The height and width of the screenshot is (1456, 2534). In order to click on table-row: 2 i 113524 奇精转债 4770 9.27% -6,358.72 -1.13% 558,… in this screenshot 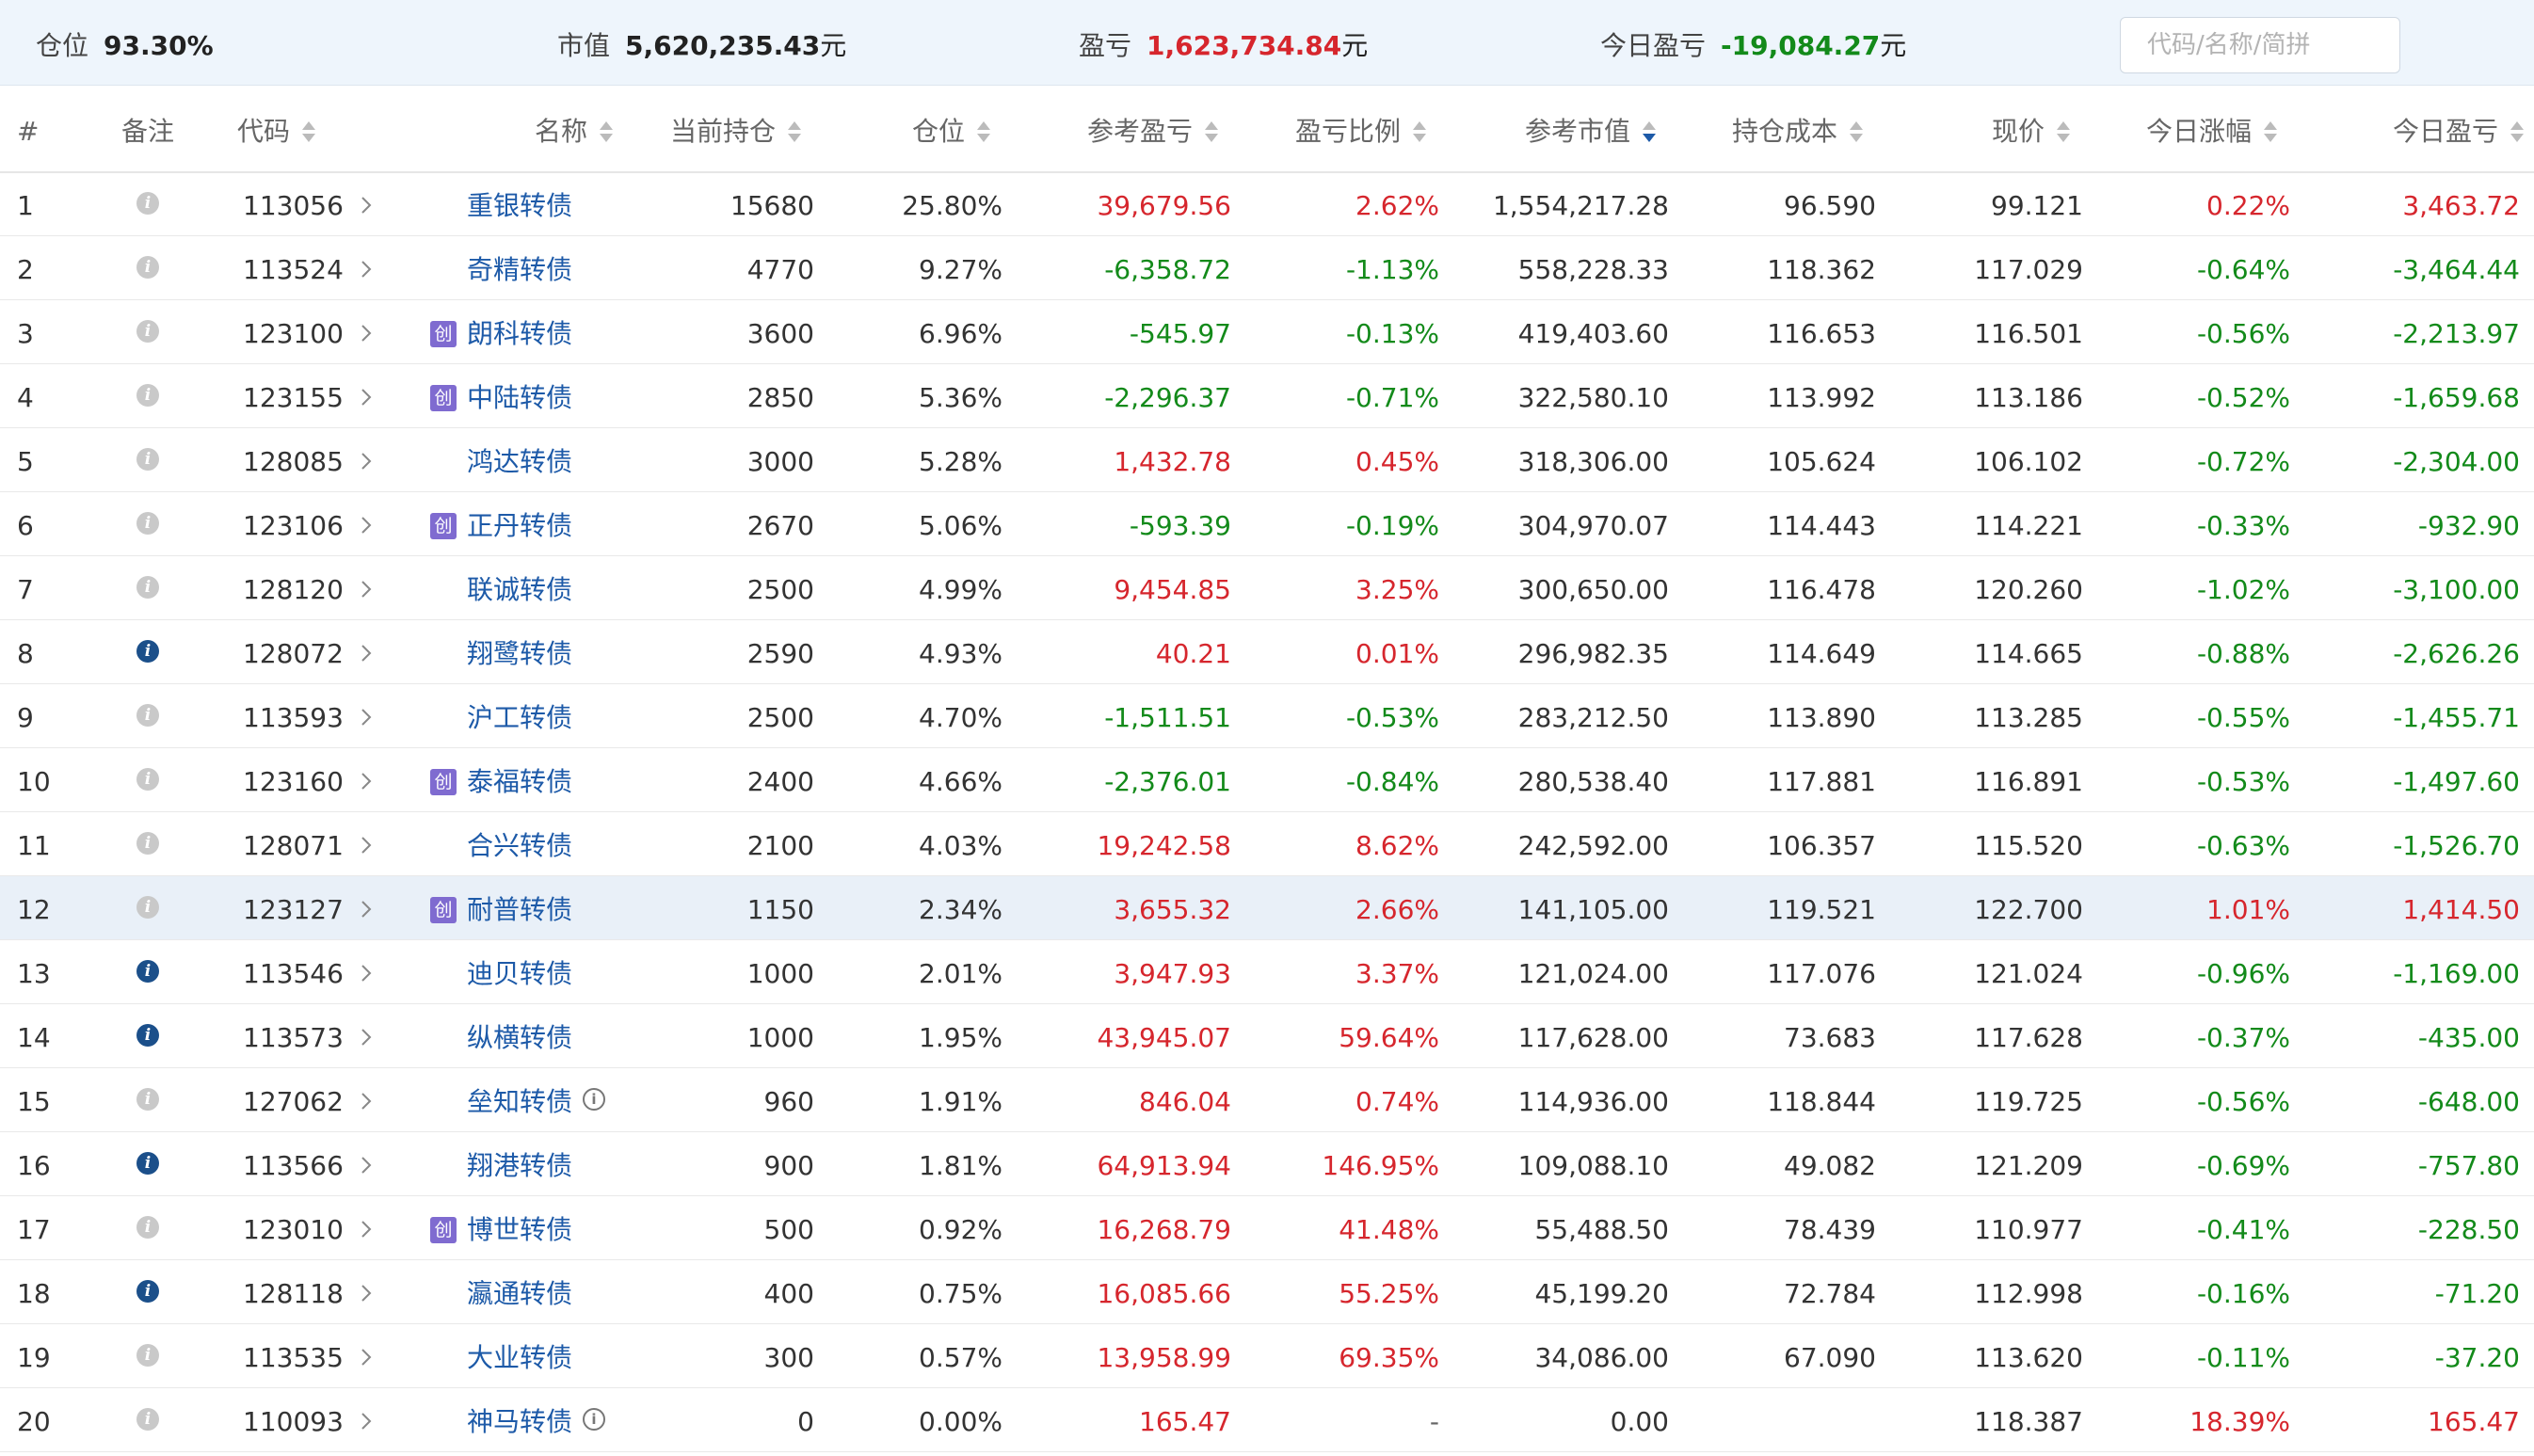, I will do `click(1267, 268)`.